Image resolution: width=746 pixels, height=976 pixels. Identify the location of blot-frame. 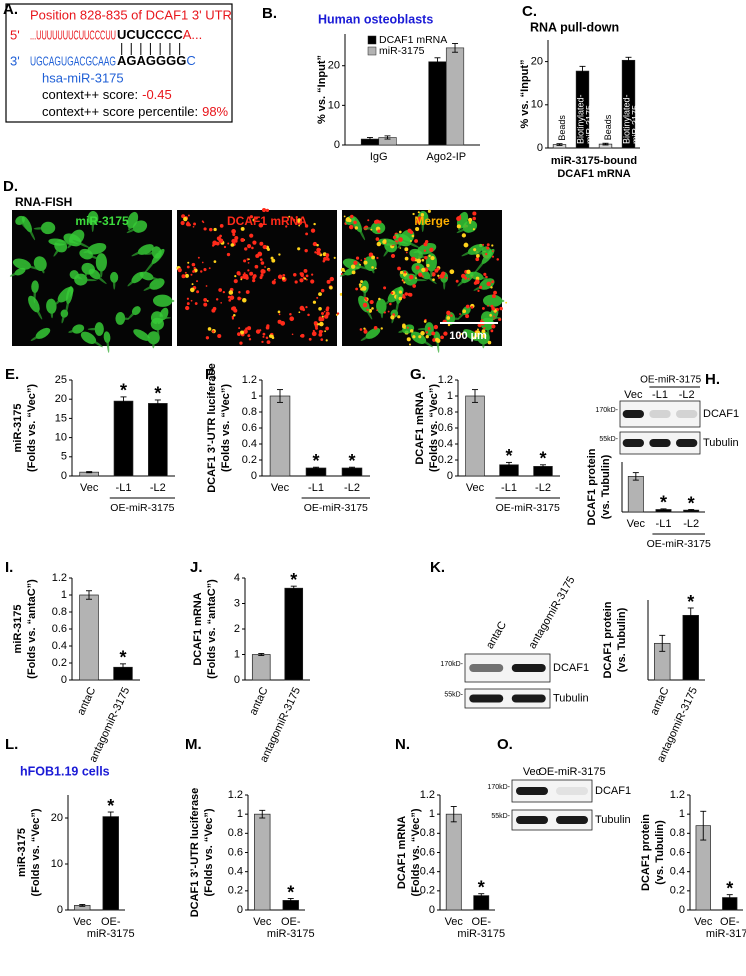
(507, 698).